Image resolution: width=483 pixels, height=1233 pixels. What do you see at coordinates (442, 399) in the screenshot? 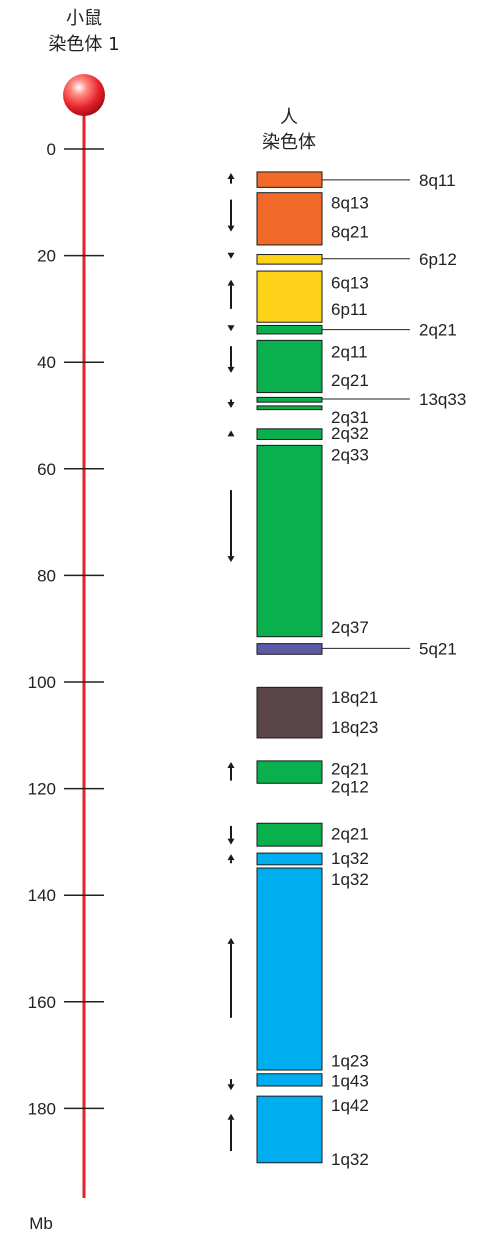
I see `band-label: 13q33` at bounding box center [442, 399].